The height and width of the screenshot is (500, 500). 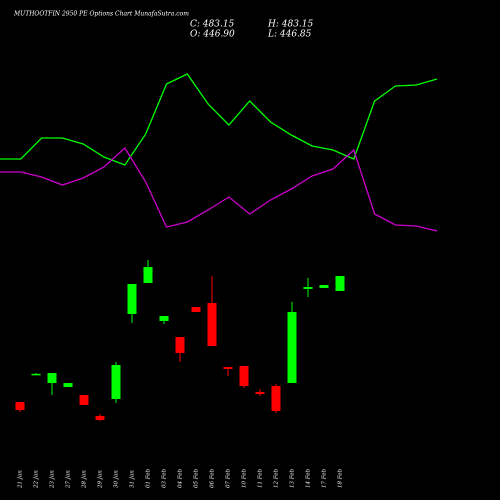 I want to click on low-info: L: 446.85, so click(x=289, y=35).